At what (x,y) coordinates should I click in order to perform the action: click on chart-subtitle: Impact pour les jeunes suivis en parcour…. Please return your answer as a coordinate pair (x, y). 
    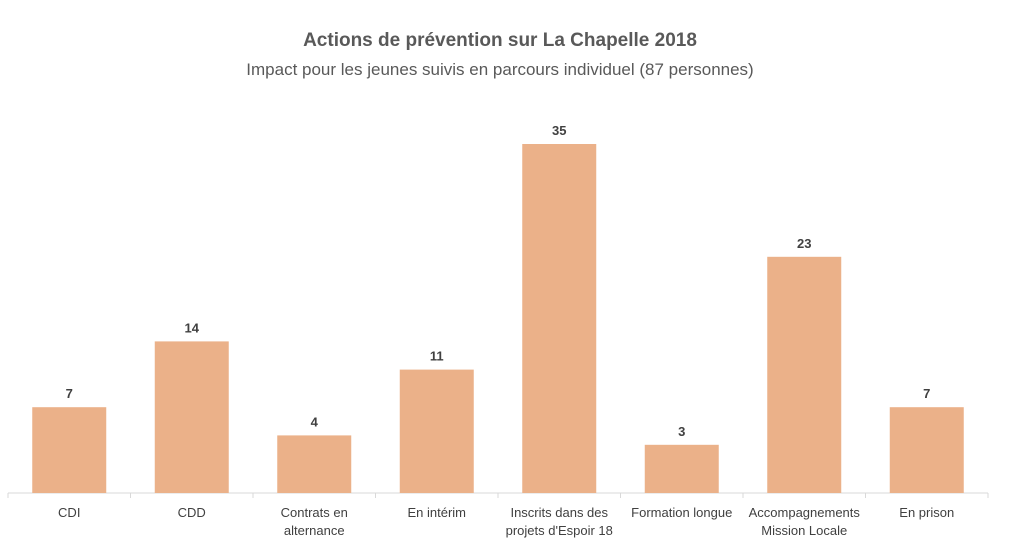
    Looking at the image, I should click on (500, 69).